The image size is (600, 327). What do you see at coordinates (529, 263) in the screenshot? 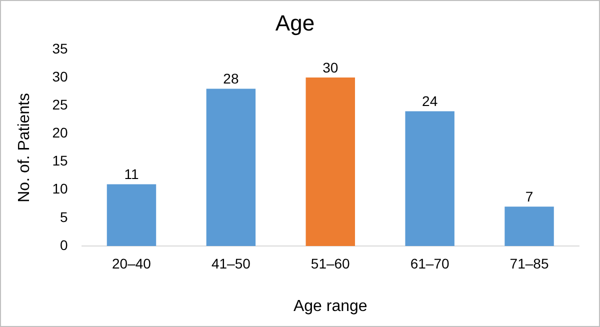
I see `x-tick-label: 71–85` at bounding box center [529, 263].